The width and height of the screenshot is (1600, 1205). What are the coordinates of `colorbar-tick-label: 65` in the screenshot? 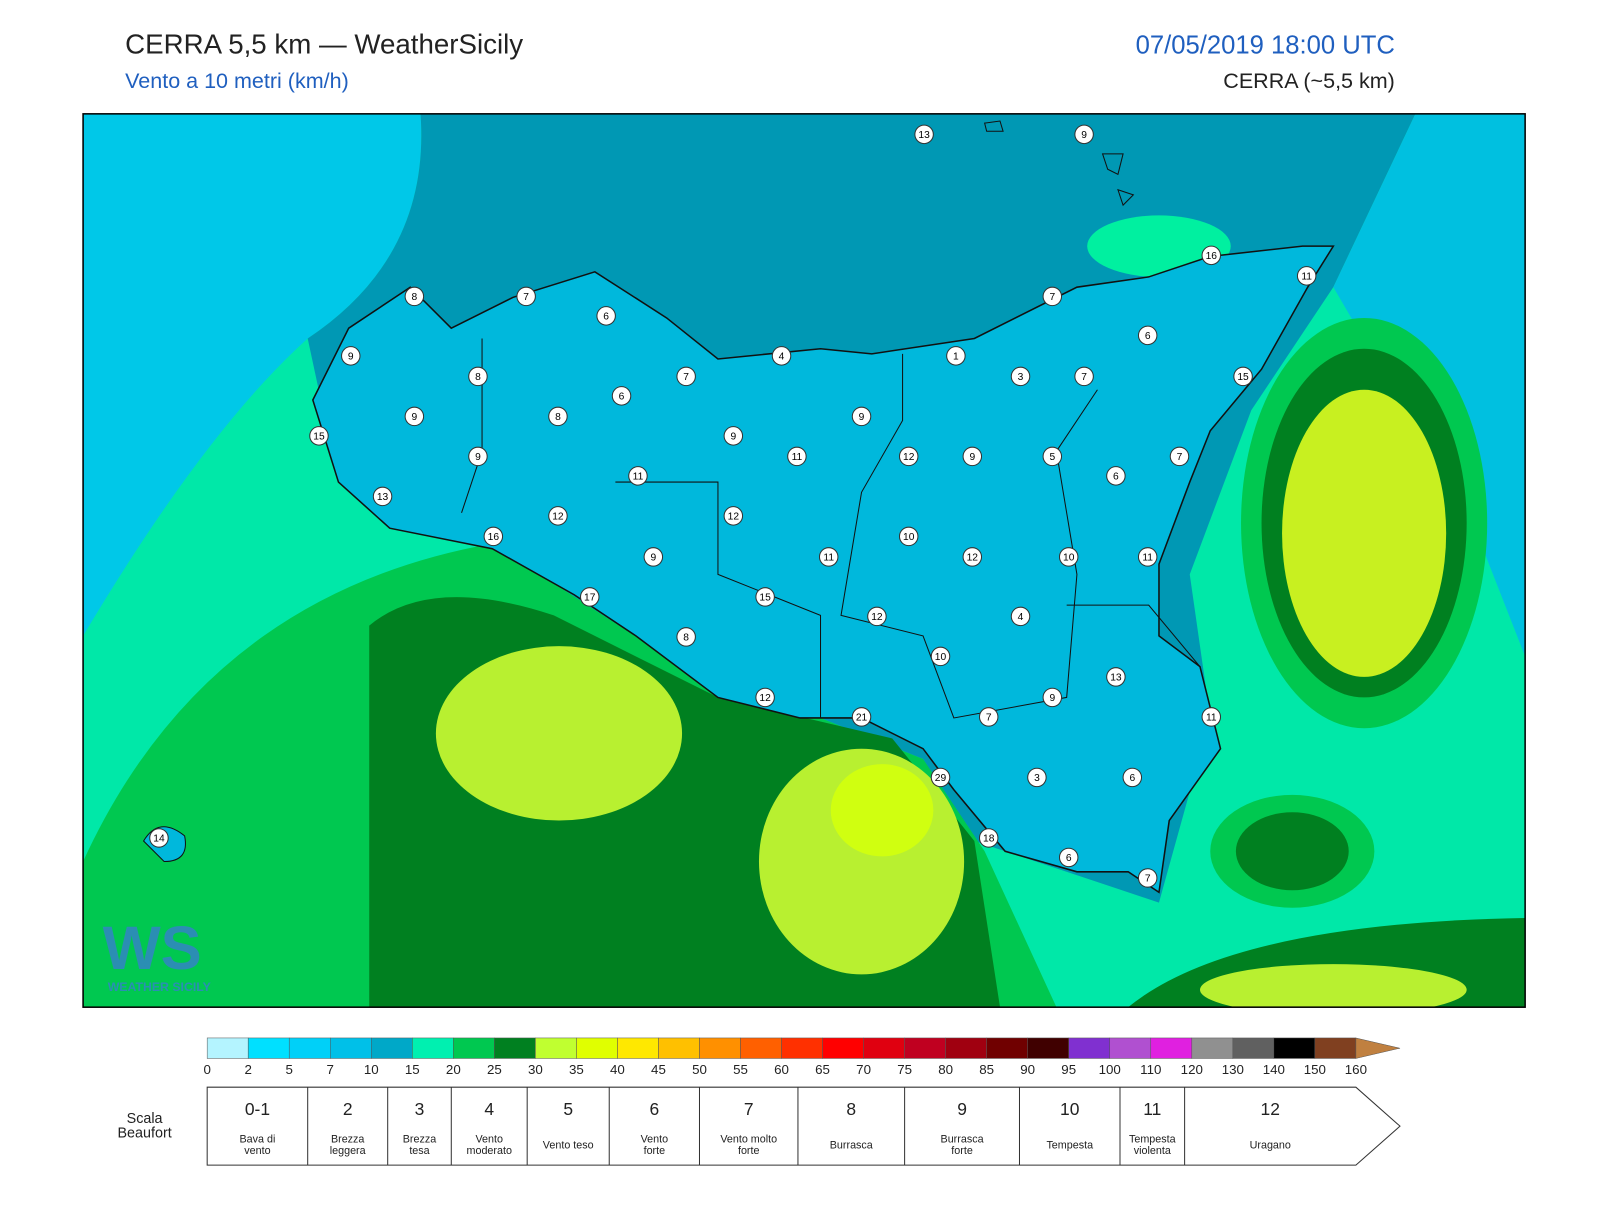 It's located at (822, 1069).